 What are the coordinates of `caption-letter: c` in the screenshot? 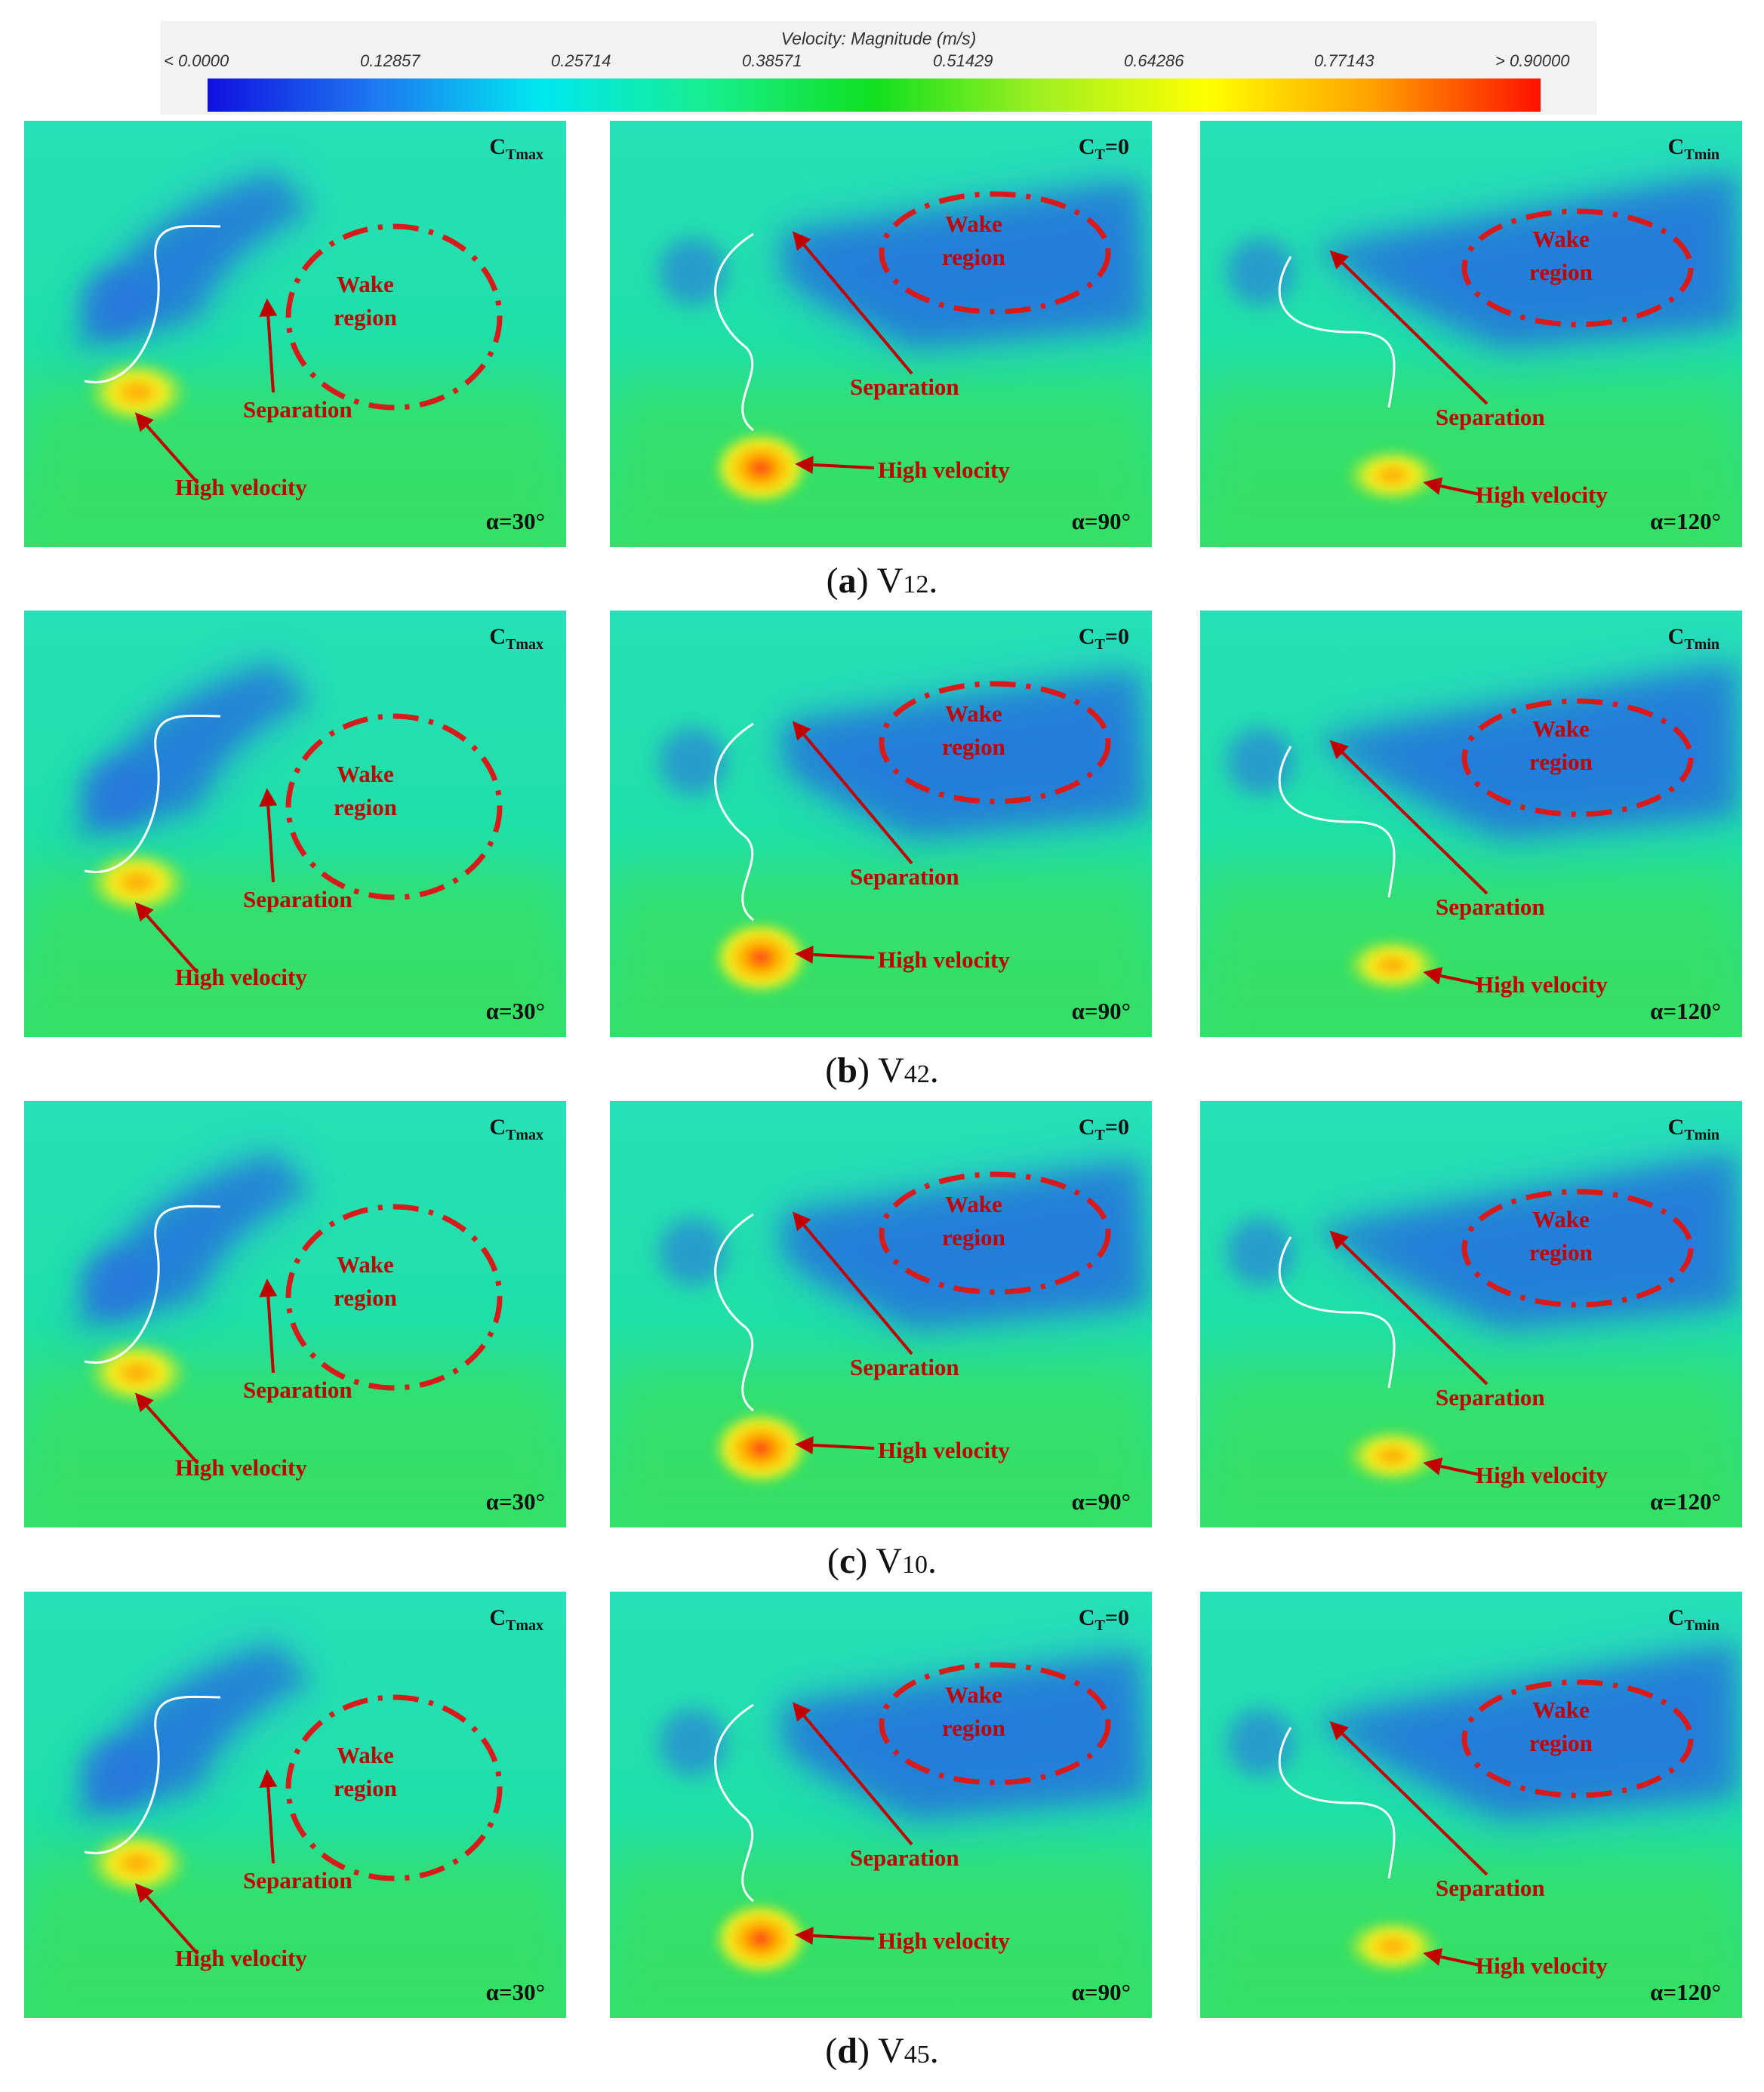 It's located at (848, 1561).